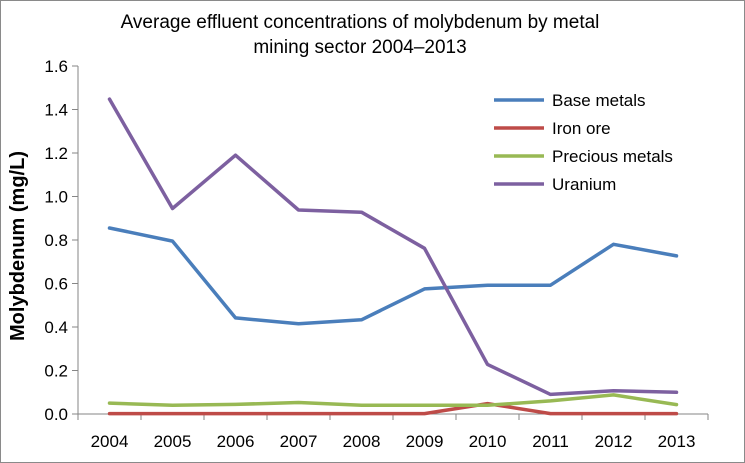 This screenshot has height=463, width=745. I want to click on legend-label: Precious metals, so click(612, 156).